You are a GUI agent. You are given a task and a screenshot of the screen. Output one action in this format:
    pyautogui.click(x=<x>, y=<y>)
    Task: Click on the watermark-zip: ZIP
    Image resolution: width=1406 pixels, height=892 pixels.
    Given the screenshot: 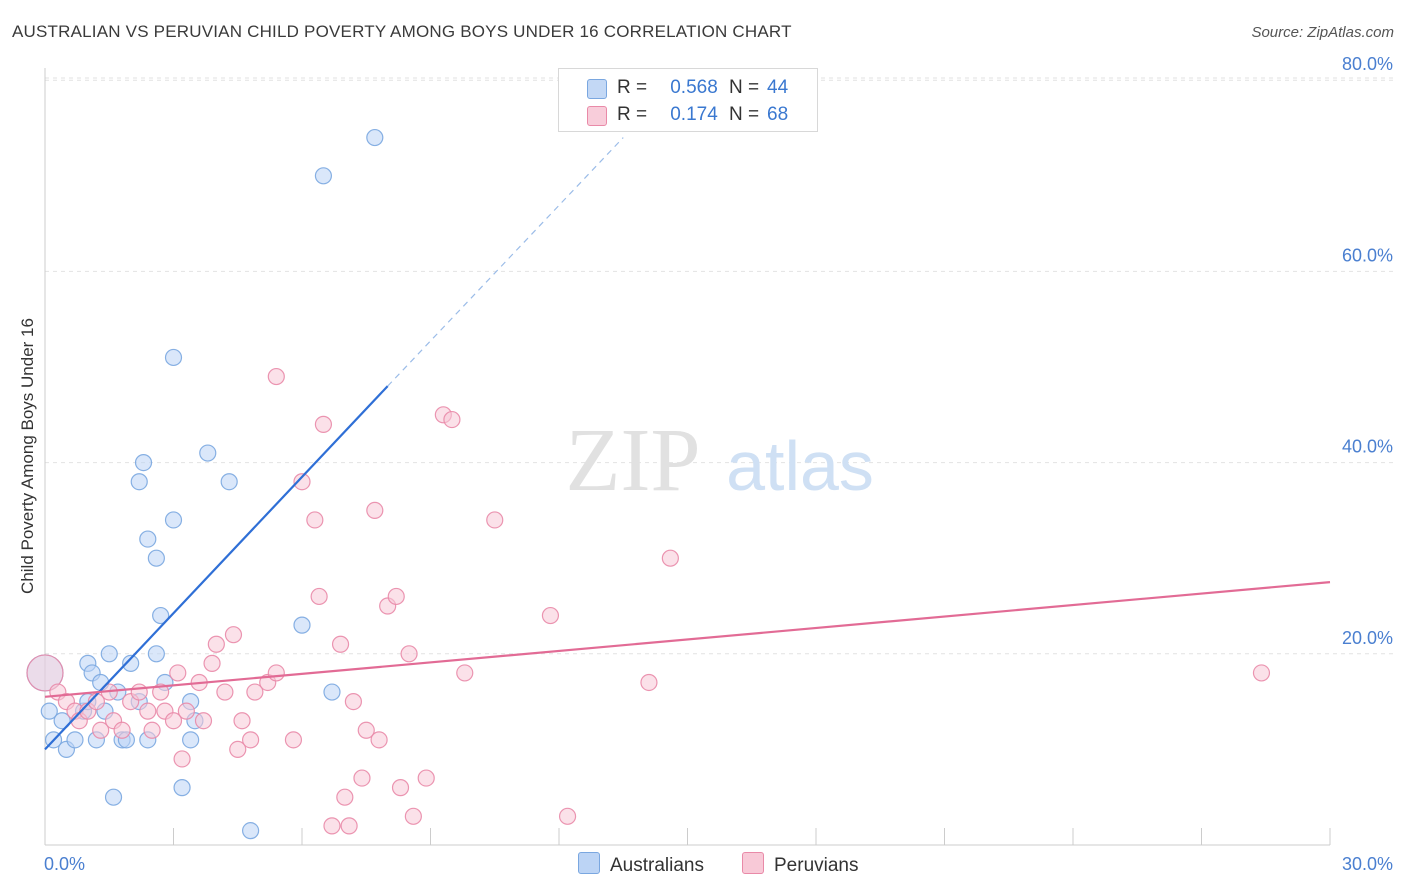 What is the action you would take?
    pyautogui.click(x=633, y=460)
    